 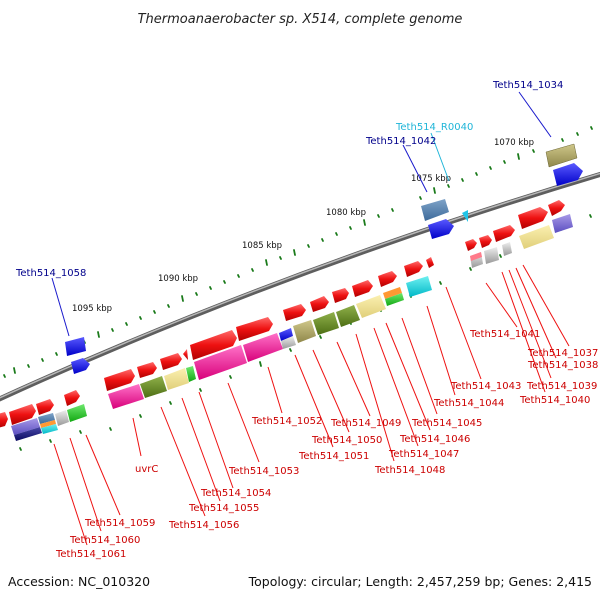 What do you see at coordinates (304, 331) in the screenshot?
I see `domain-block-olive` at bounding box center [304, 331].